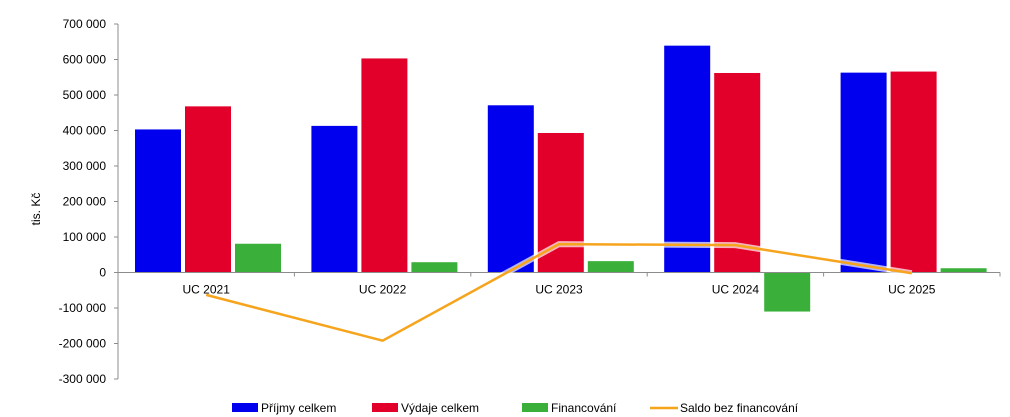 This screenshot has height=417, width=1010. What do you see at coordinates (83, 308) in the screenshot?
I see `y-tick-label: -100 000` at bounding box center [83, 308].